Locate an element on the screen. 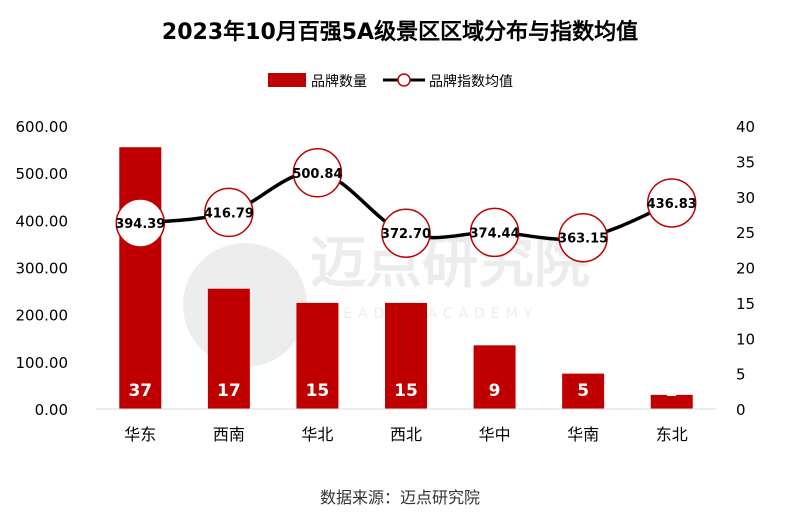 The height and width of the screenshot is (517, 800). bar-value-label: 5 is located at coordinates (583, 391).